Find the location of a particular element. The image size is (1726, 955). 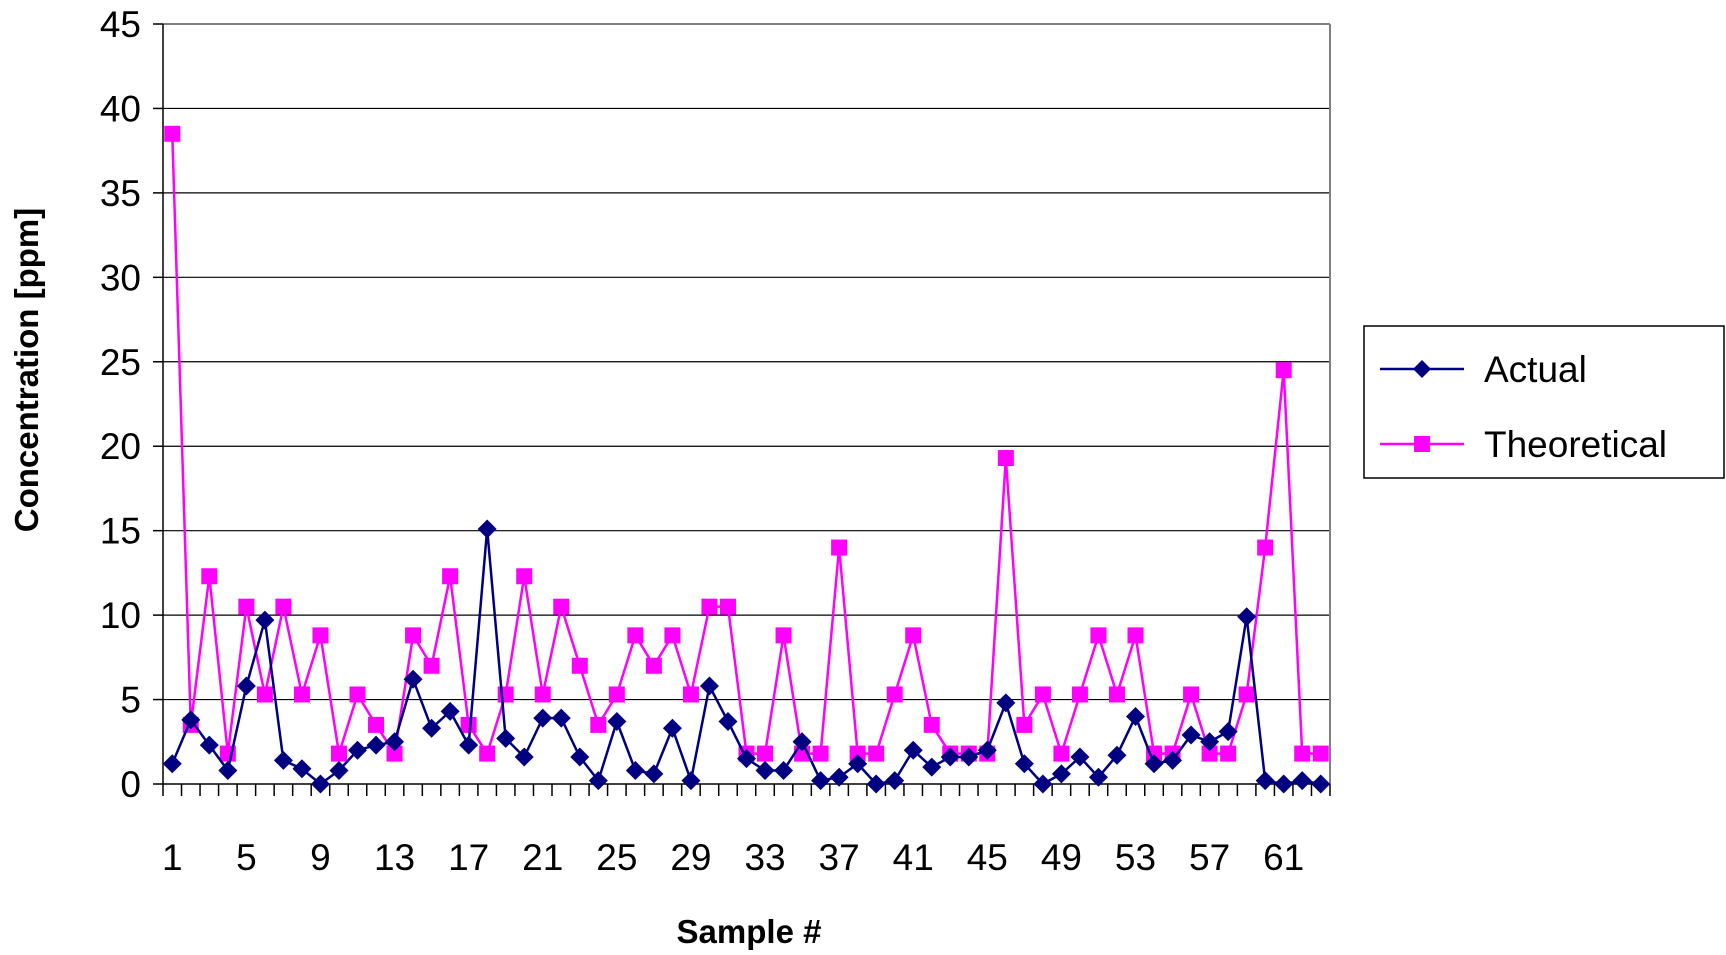

y-tick-label: 25 is located at coordinates (120, 362).